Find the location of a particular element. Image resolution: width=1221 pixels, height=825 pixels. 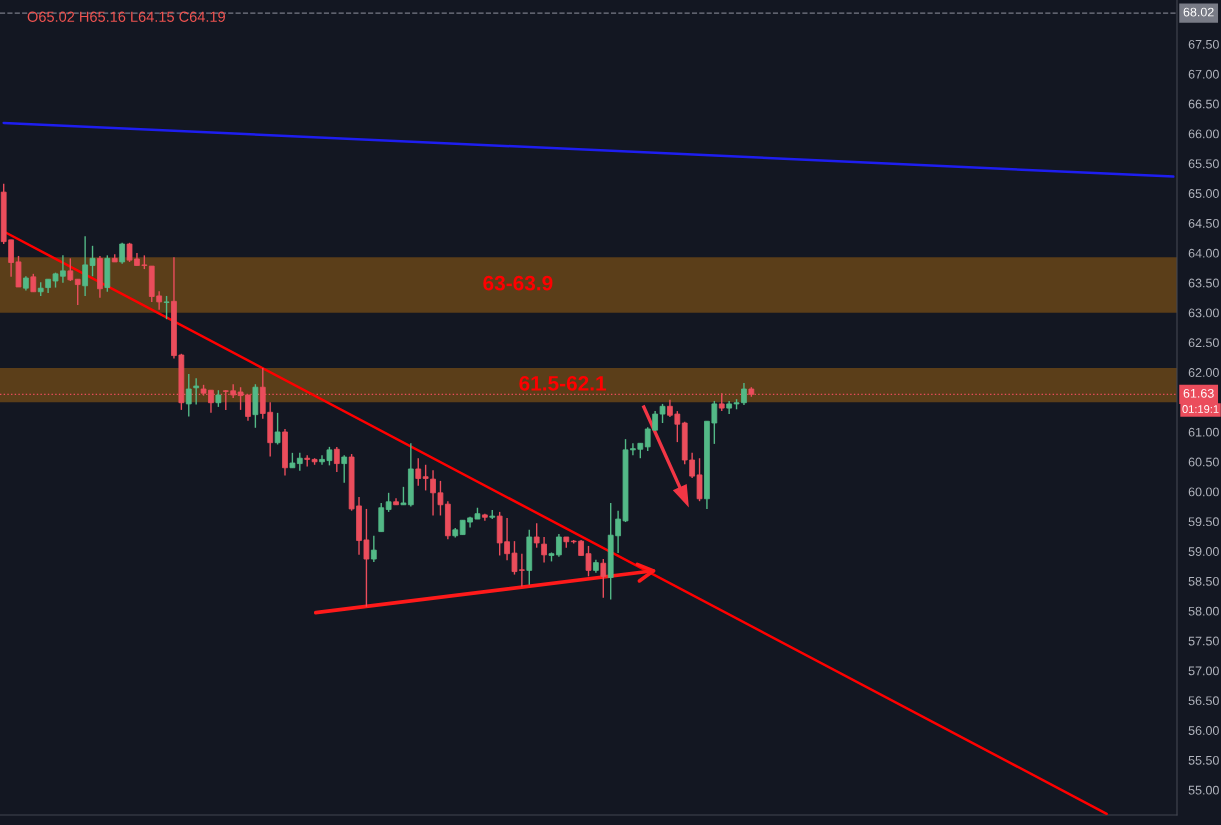

y-tick-label: 67.00 is located at coordinates (1203, 74).